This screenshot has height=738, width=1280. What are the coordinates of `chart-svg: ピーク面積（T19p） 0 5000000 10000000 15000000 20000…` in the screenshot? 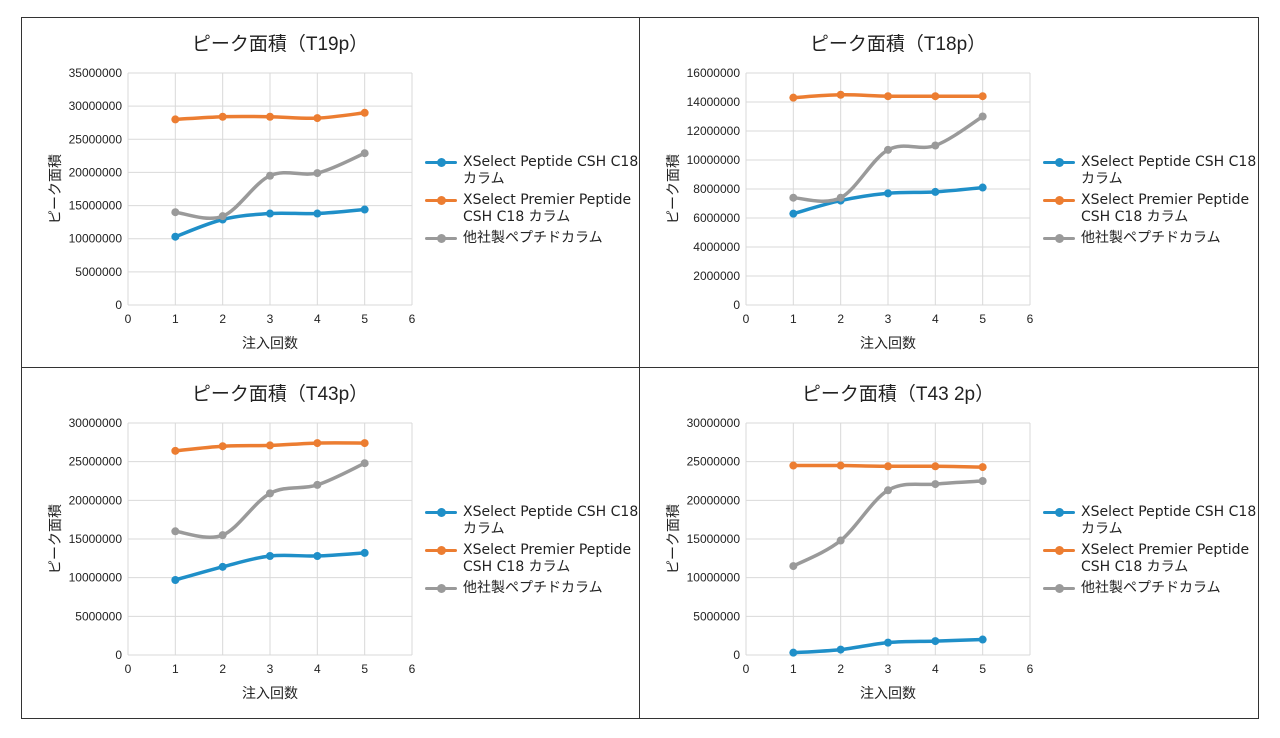 It's located at (231, 192).